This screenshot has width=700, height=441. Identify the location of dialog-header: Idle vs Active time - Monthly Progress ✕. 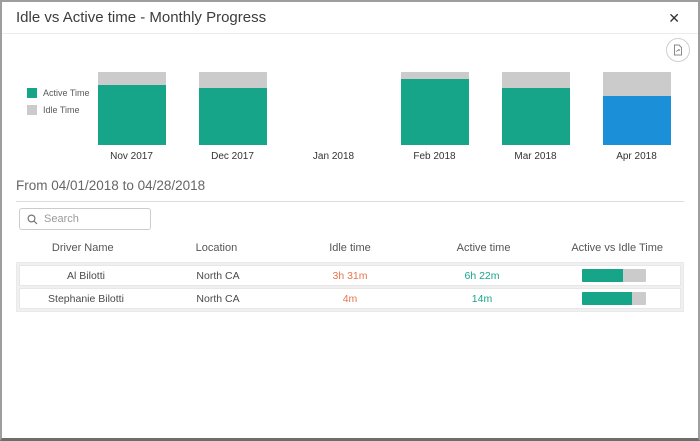
(350, 18).